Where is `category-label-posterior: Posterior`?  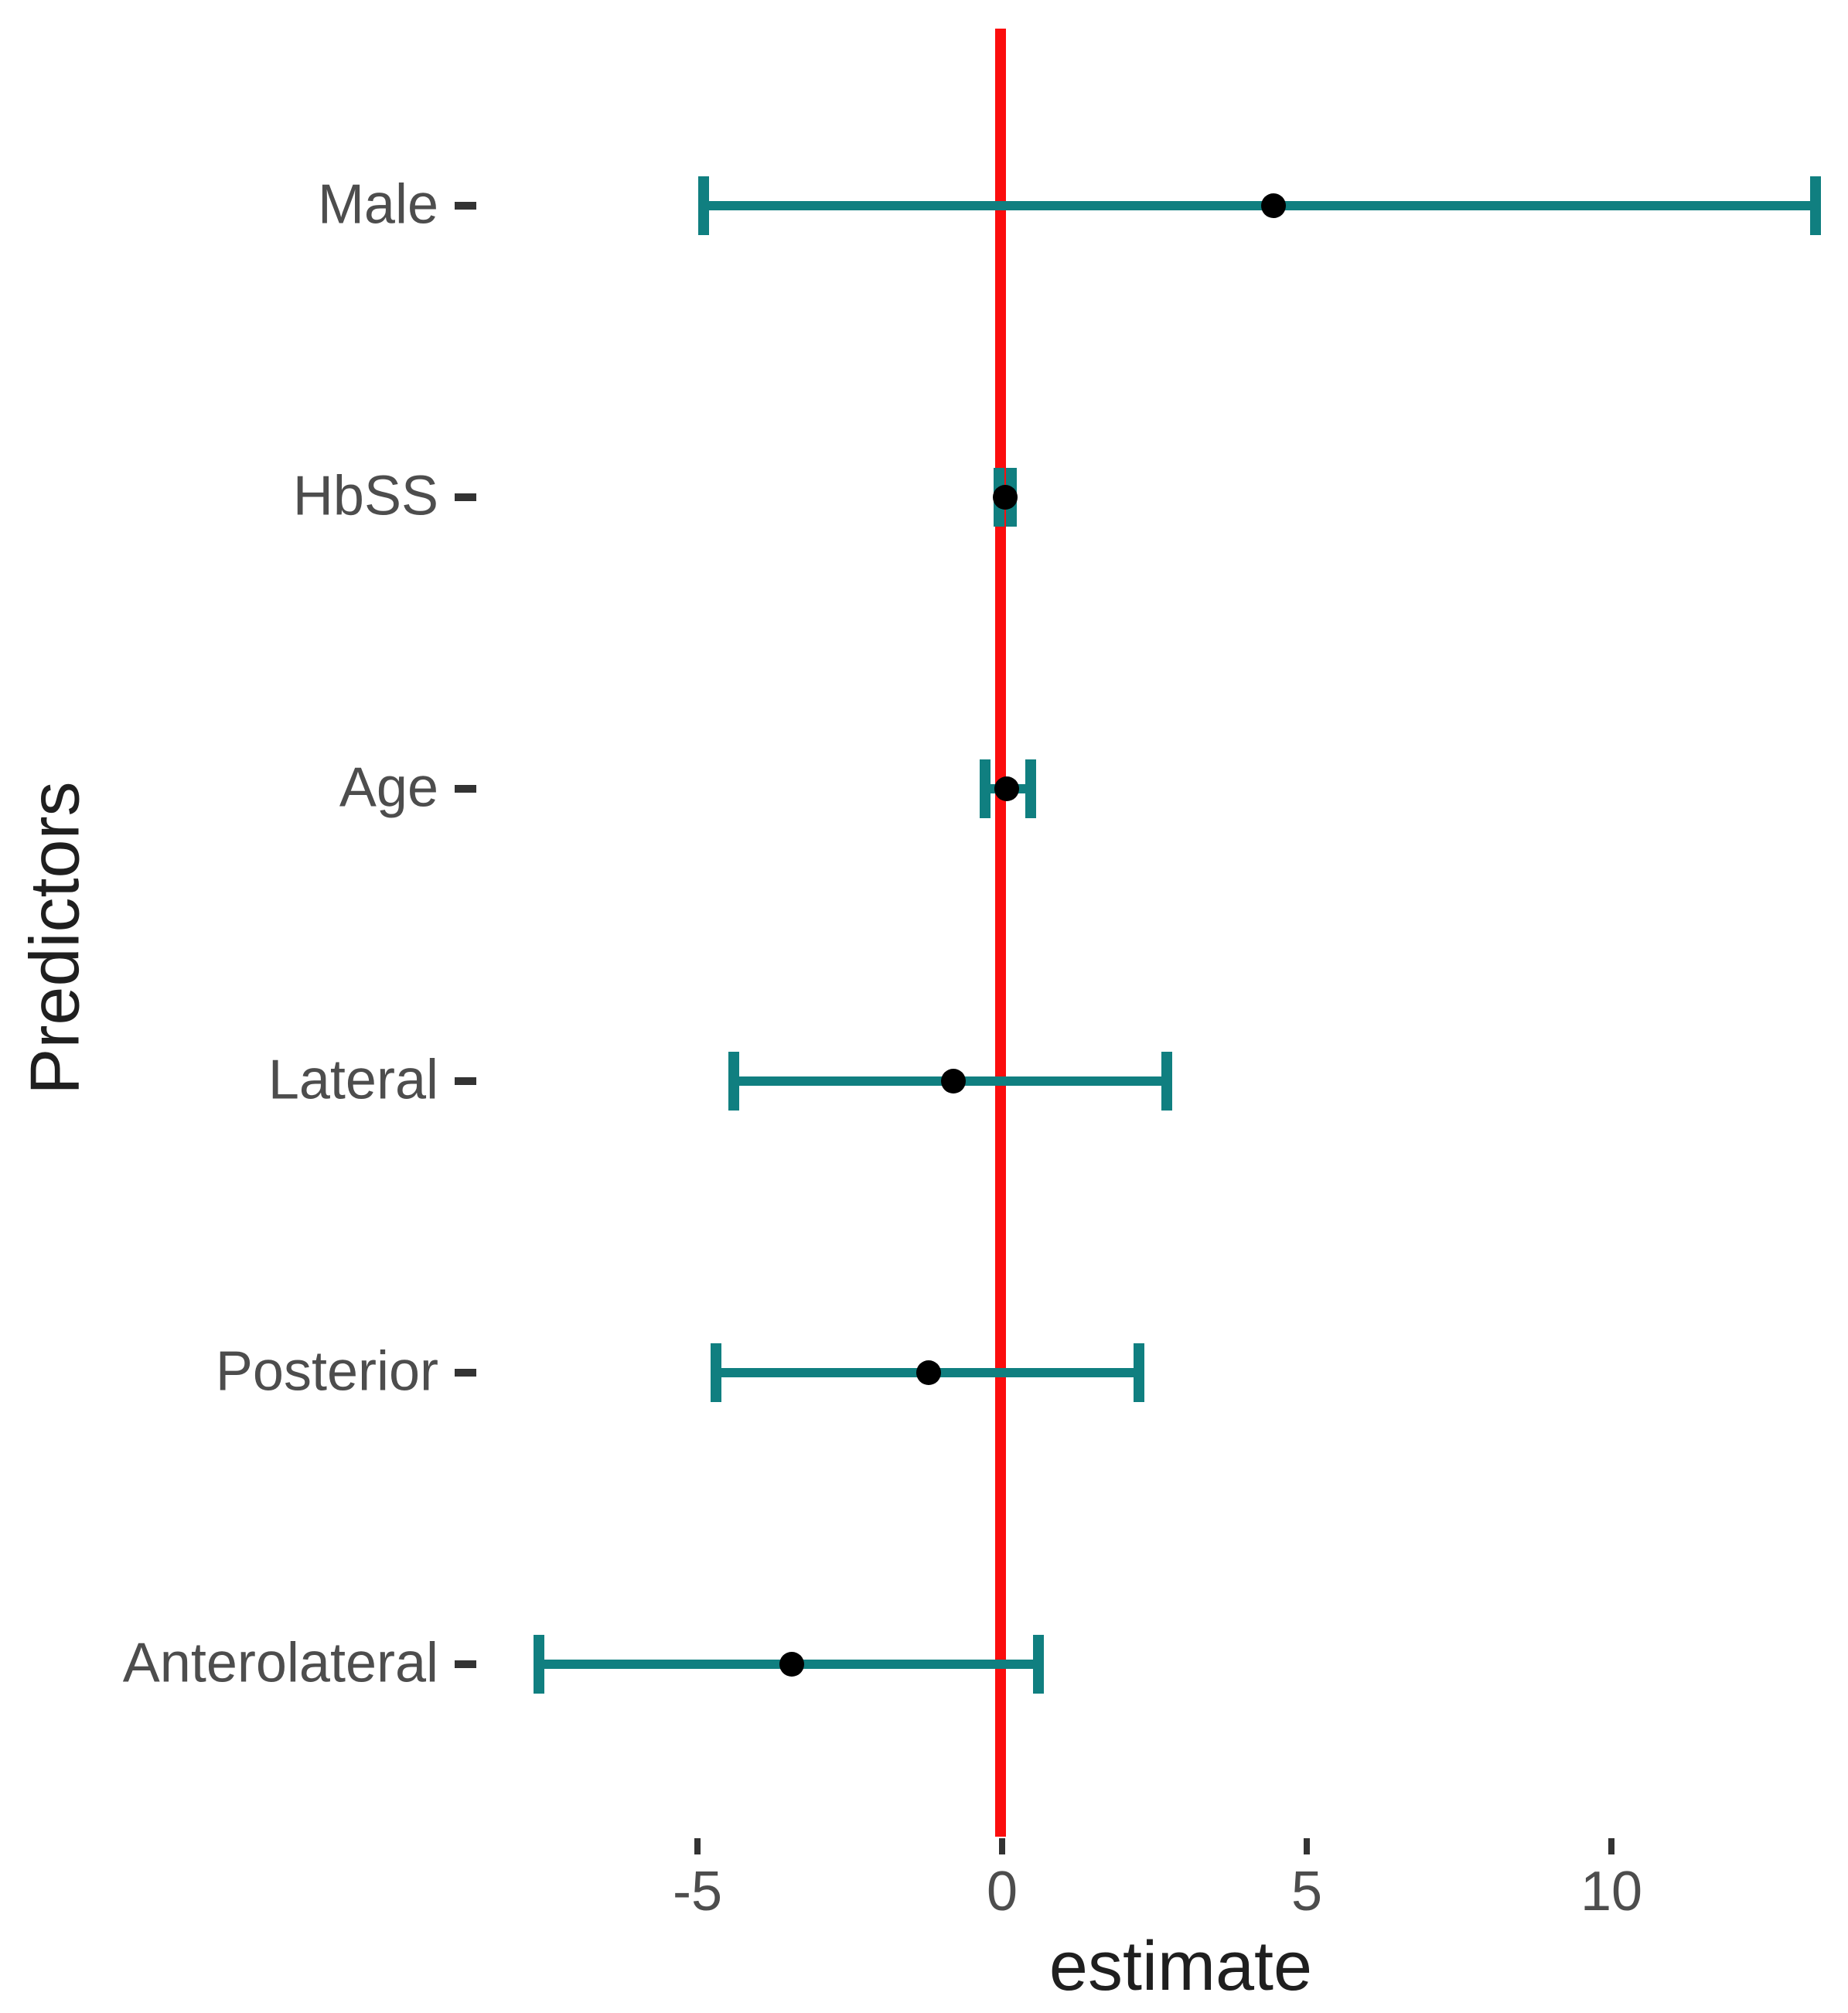 category-label-posterior: Posterior is located at coordinates (326, 1371).